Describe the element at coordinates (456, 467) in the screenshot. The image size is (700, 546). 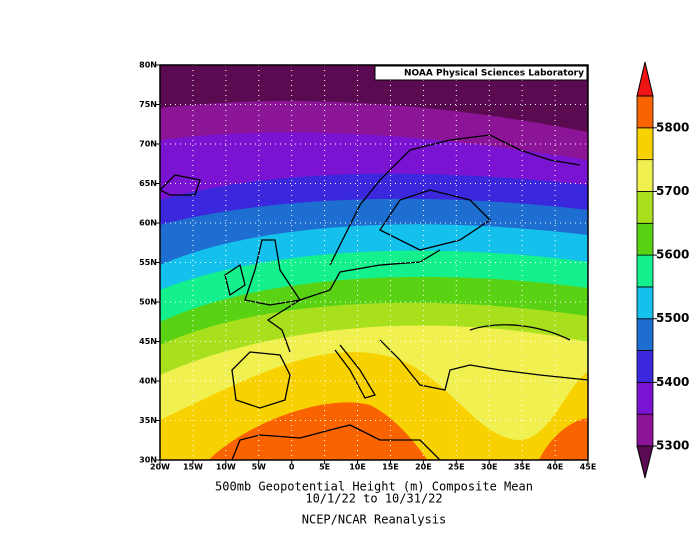
I see `x-tick-label: 25E` at that location.